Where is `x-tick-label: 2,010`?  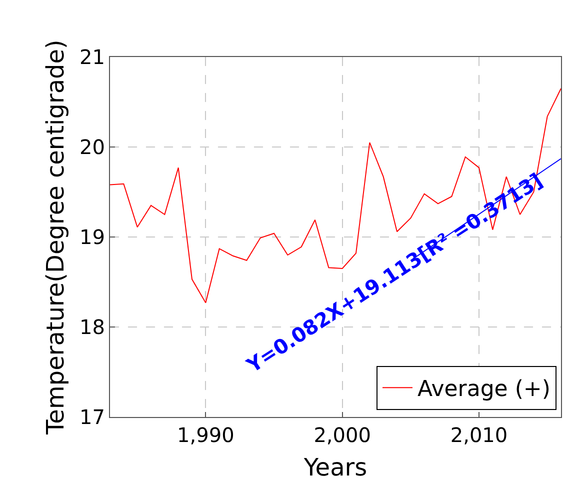
x-tick-label: 2,010 is located at coordinates (479, 435).